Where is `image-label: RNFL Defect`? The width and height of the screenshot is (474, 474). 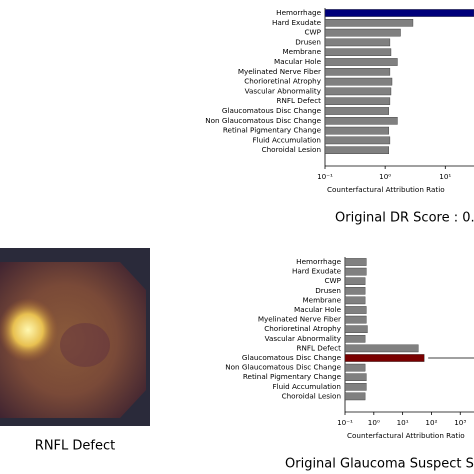 image-label: RNFL Defect is located at coordinates (75, 446).